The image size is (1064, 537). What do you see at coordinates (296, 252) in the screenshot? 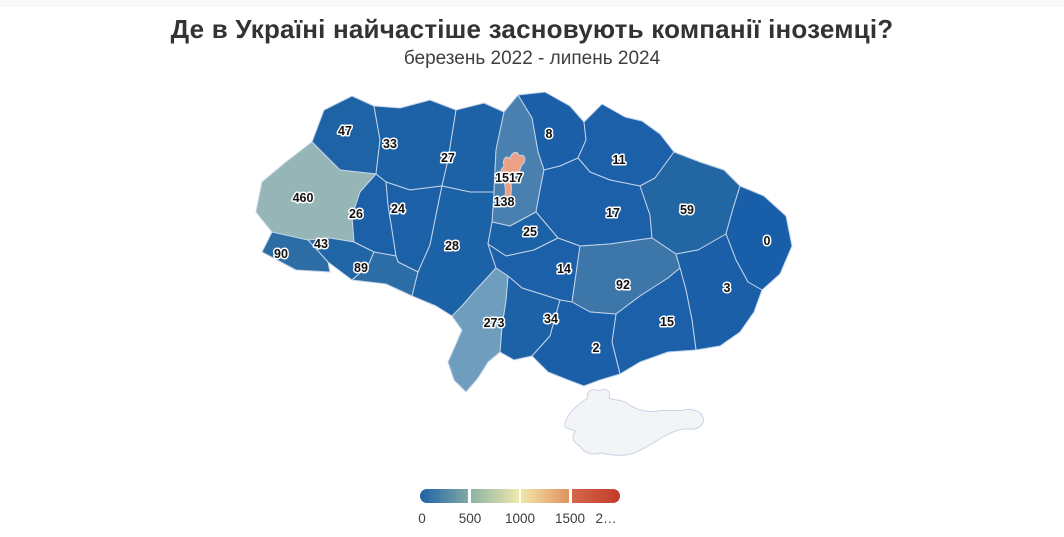
I see `region-zakarpattia` at bounding box center [296, 252].